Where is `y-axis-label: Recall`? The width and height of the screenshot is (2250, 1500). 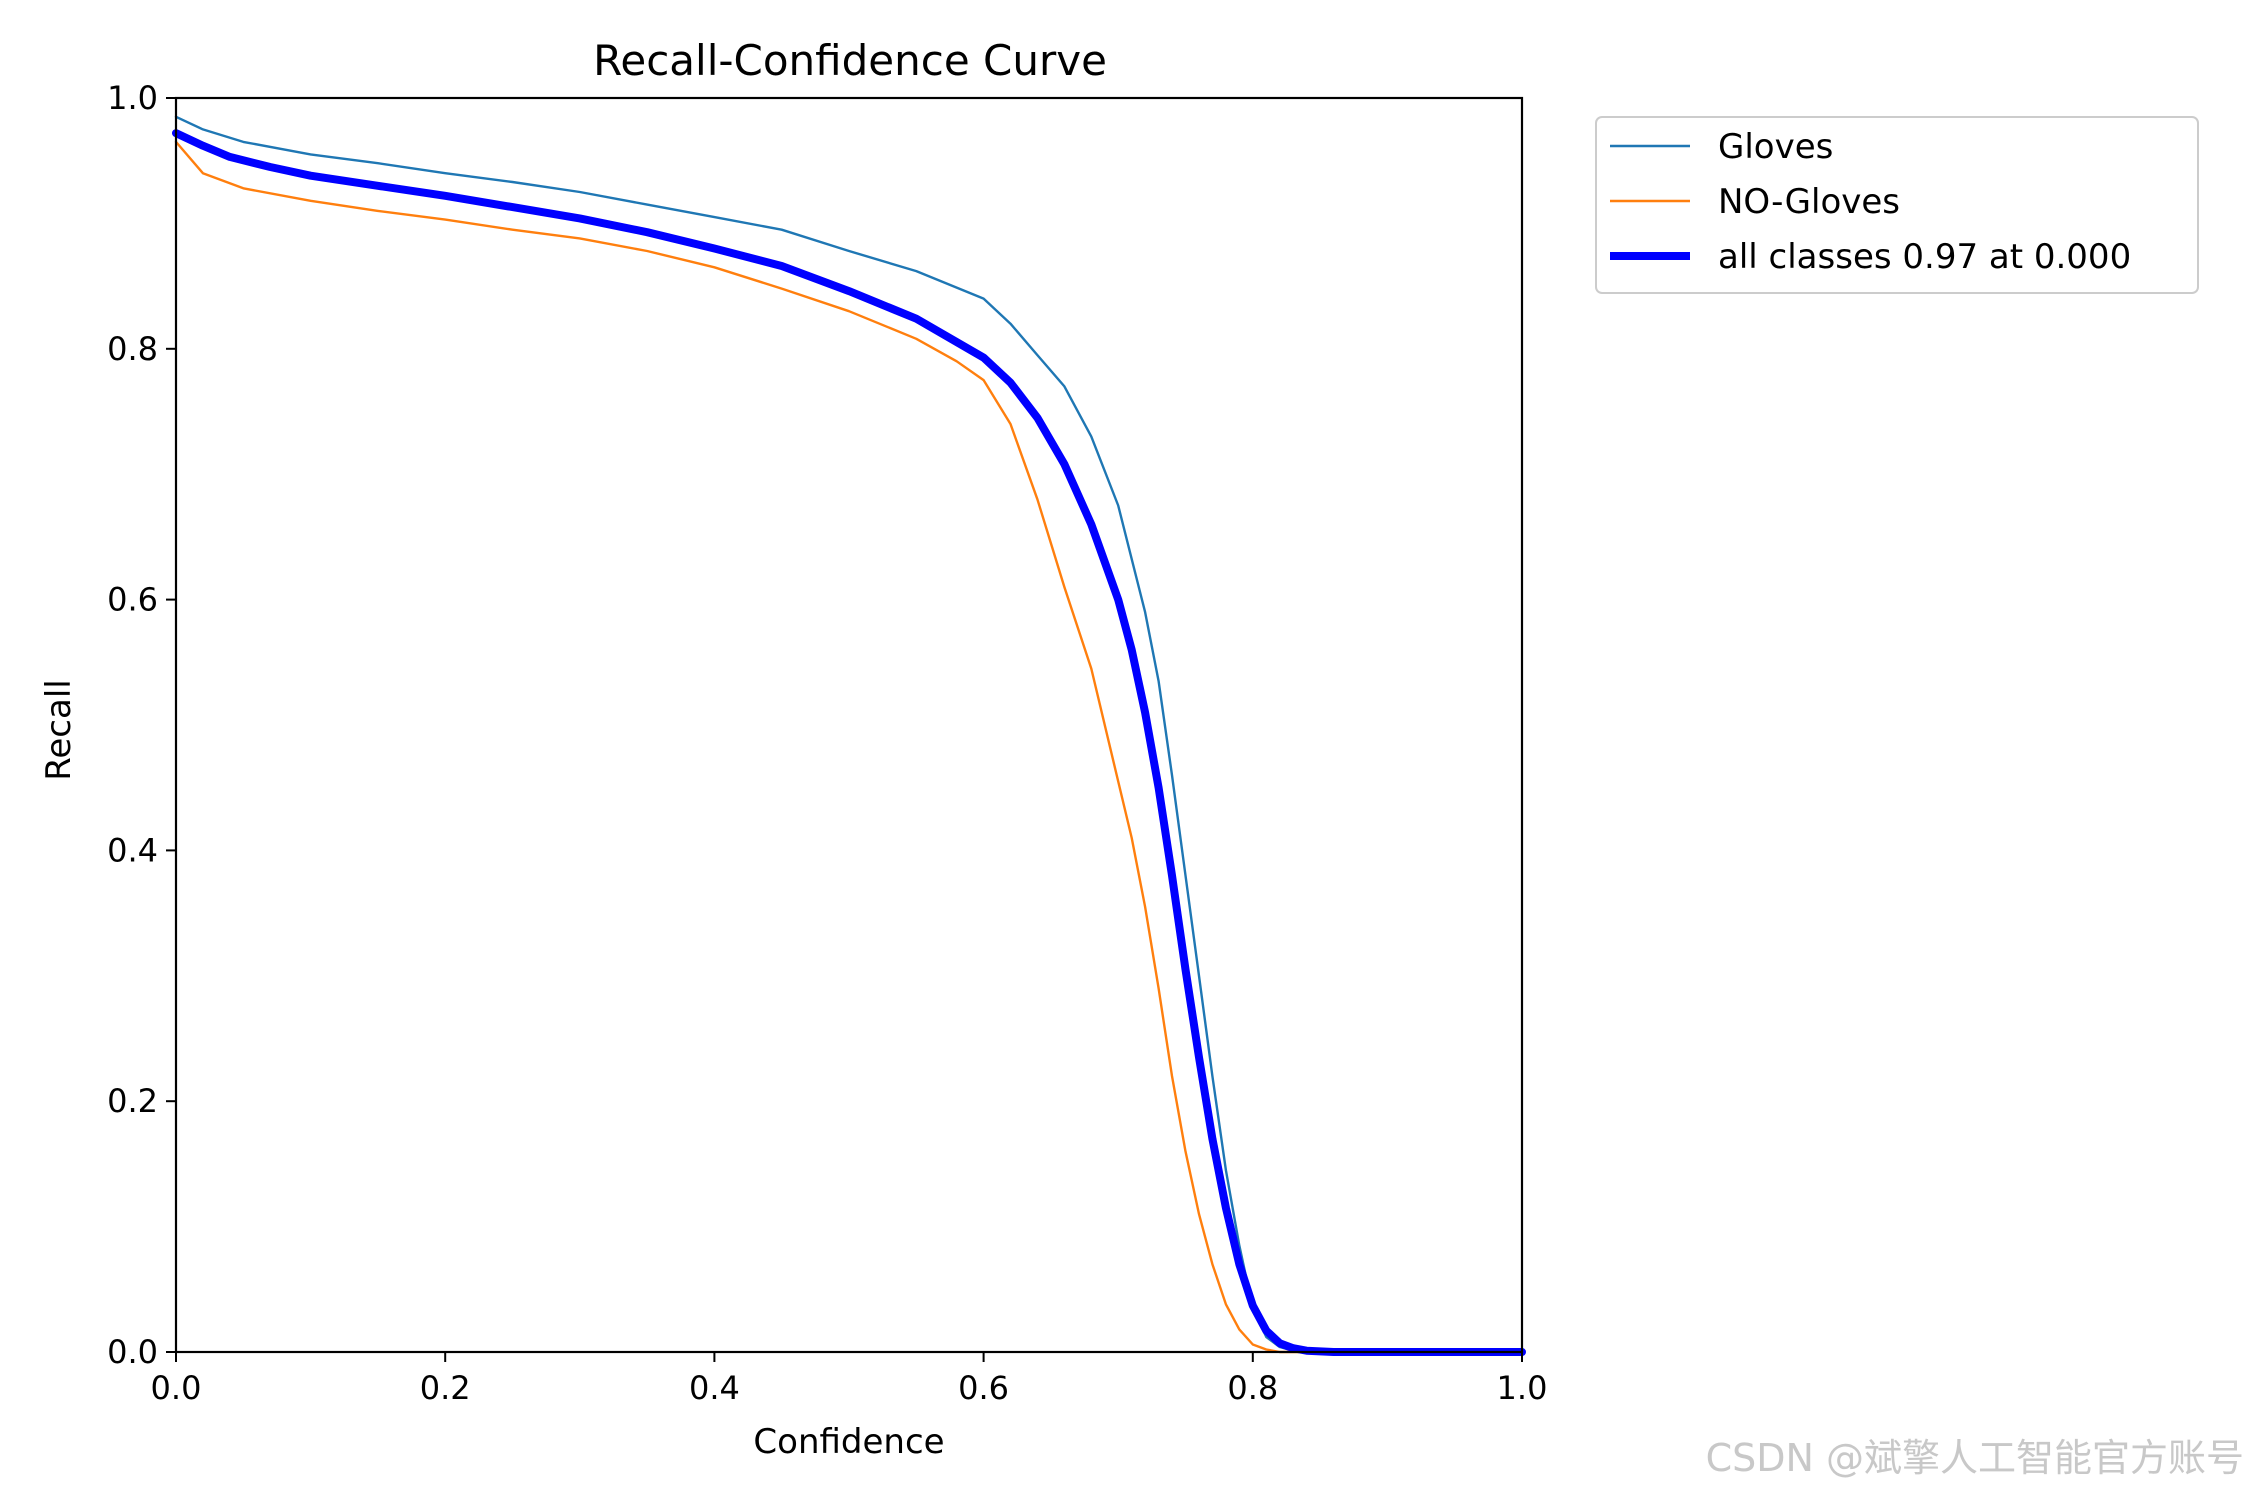 y-axis-label: Recall is located at coordinates (59, 729).